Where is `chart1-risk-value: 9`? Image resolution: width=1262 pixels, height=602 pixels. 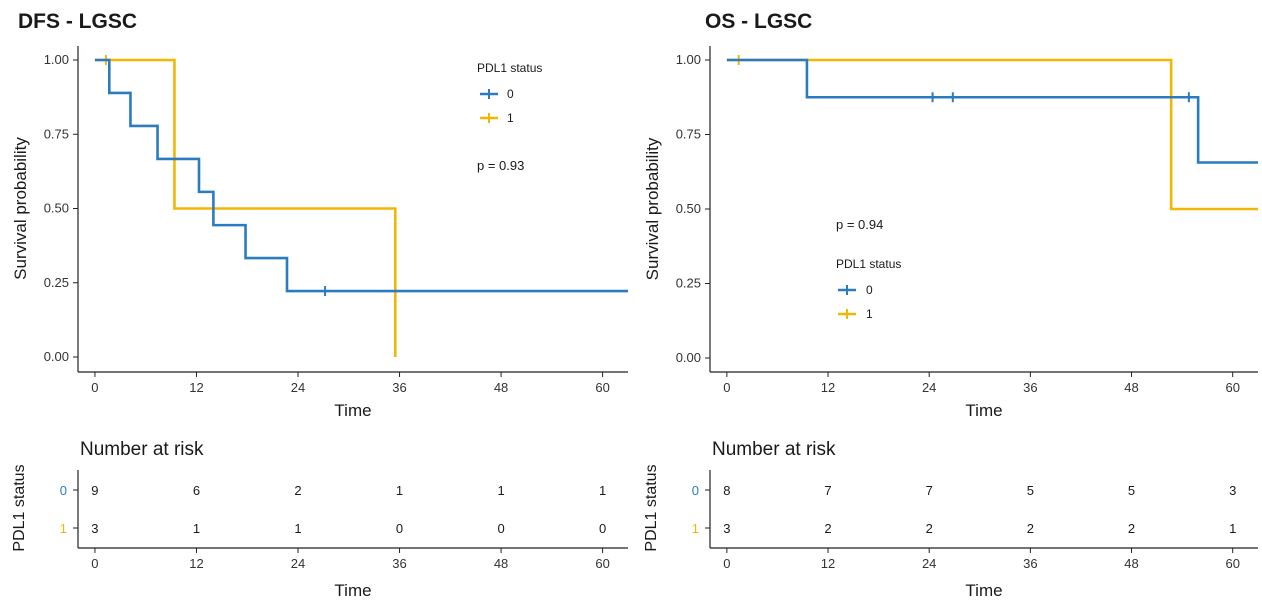 chart1-risk-value: 9 is located at coordinates (94, 490).